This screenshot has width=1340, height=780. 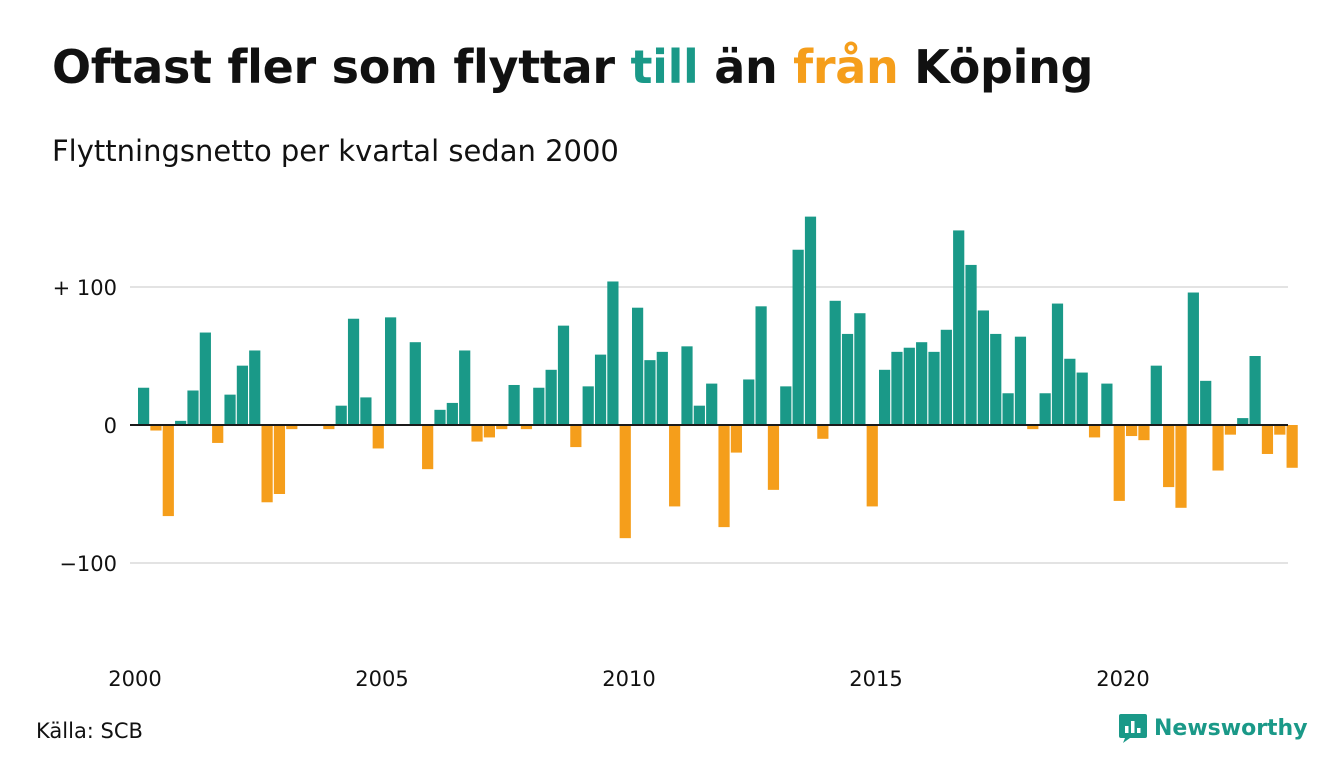 What do you see at coordinates (88, 564) in the screenshot?
I see `y-tick-label: −100` at bounding box center [88, 564].